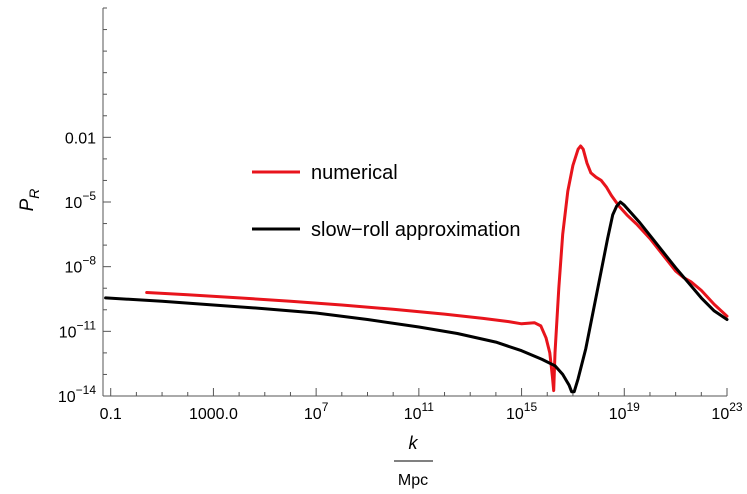 The height and width of the screenshot is (494, 747). I want to click on y-ticks: 10⁻¹⁴ 10⁻¹¹ 10⁻⁸ 10⁻⁵ 0.01, so click(84, 206).